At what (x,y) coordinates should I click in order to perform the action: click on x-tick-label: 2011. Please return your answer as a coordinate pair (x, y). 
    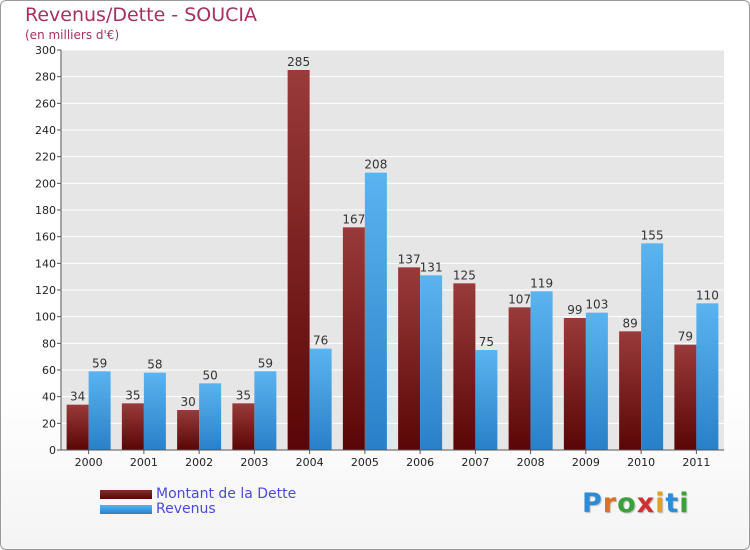
    Looking at the image, I should click on (696, 462).